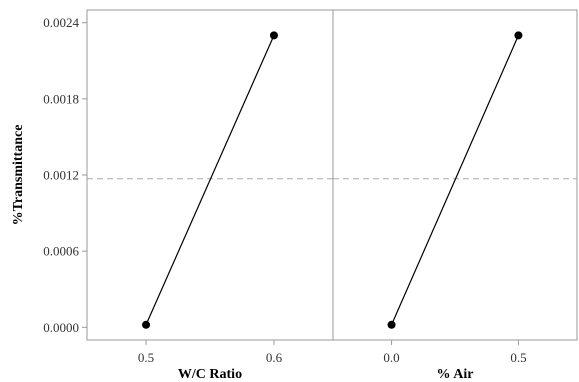  Describe the element at coordinates (391, 357) in the screenshot. I see `x-tick-label: 0.0` at that location.